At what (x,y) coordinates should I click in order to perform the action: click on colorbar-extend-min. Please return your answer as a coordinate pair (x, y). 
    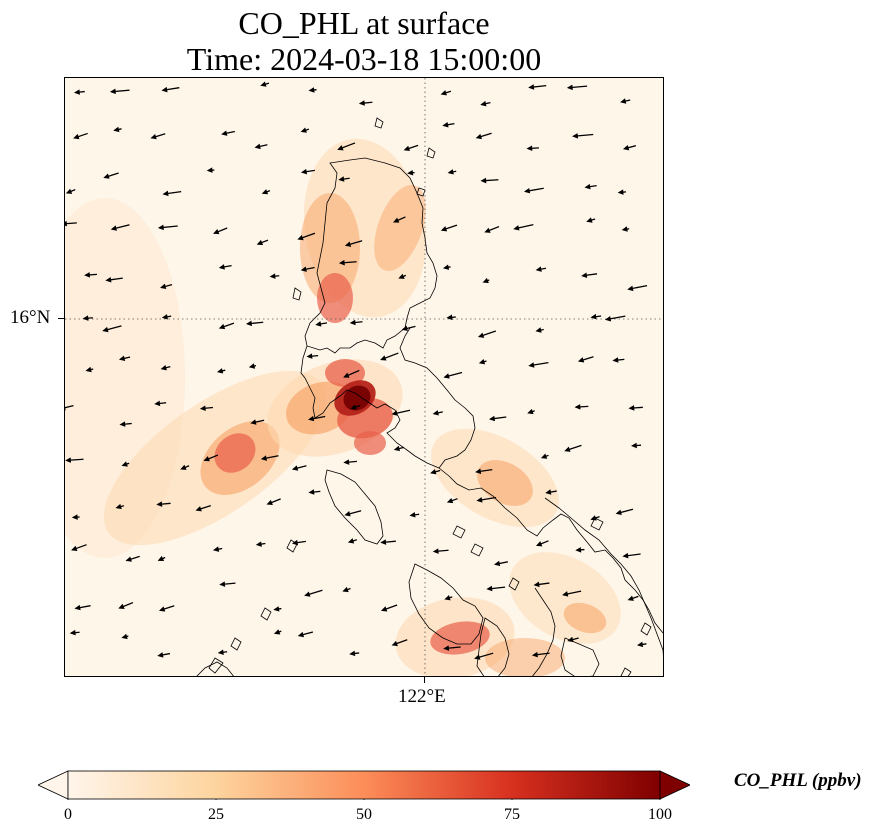
    Looking at the image, I should click on (53, 785).